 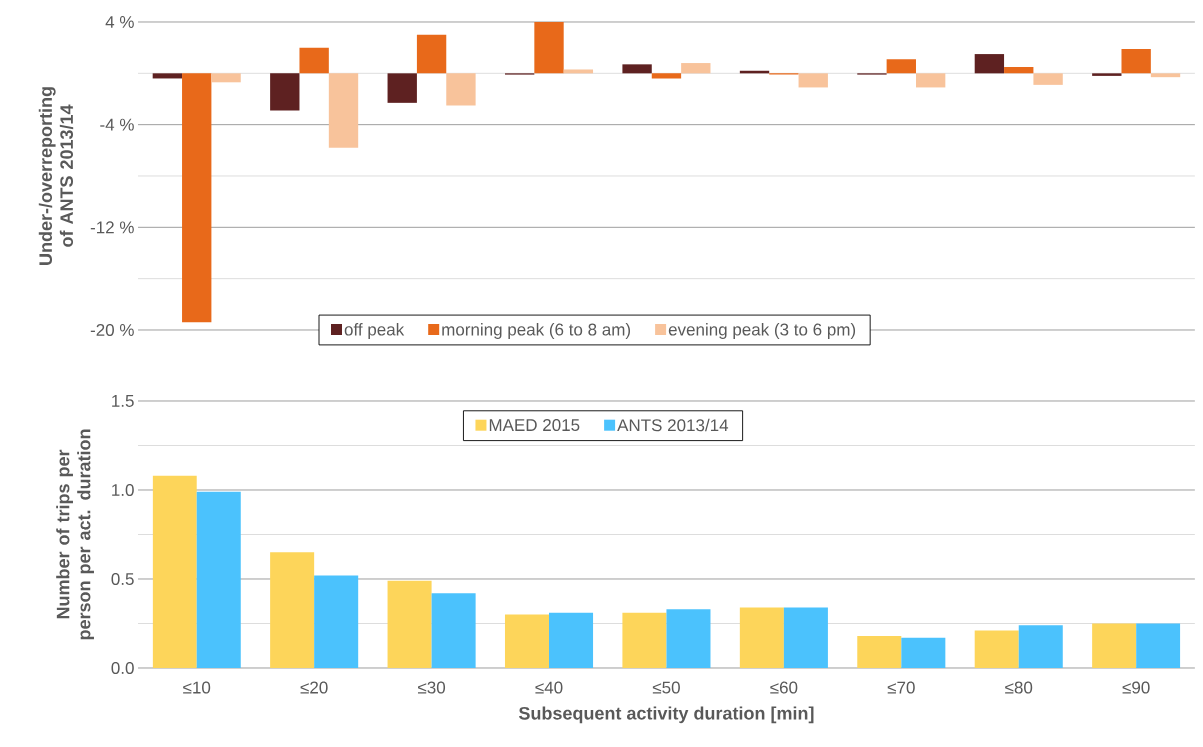 I want to click on y-axis-title: Under-/overreporting of ANTS 2013/14, so click(x=56, y=176).